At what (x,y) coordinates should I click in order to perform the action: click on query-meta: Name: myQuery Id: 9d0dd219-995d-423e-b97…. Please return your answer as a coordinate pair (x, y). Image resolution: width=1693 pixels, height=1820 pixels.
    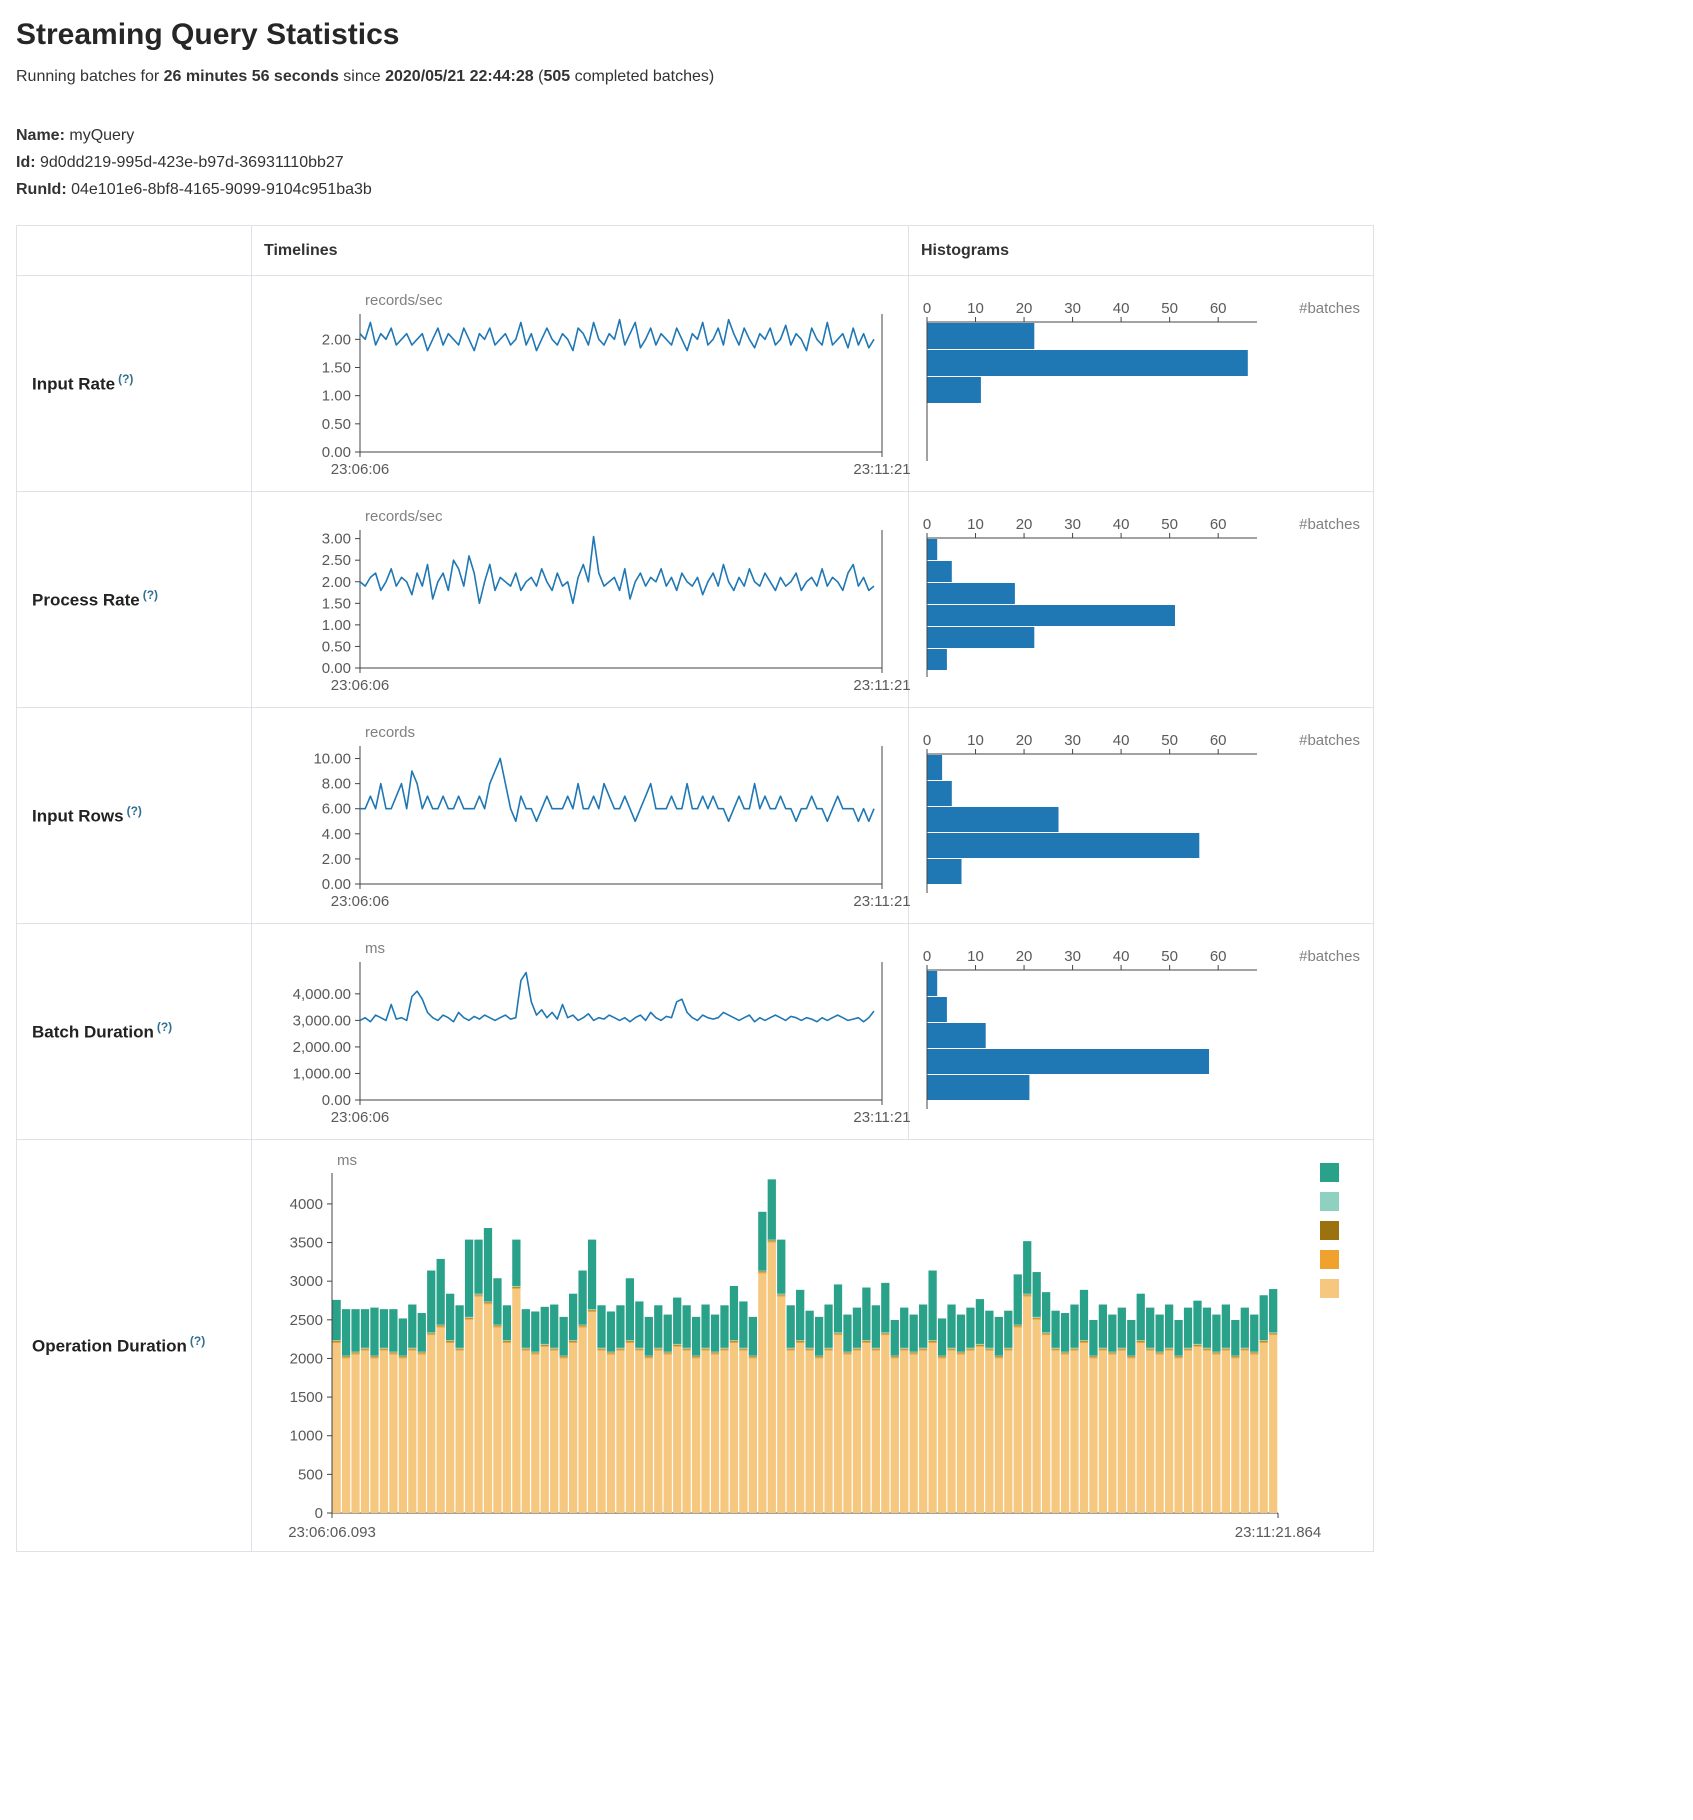
    Looking at the image, I should click on (846, 162).